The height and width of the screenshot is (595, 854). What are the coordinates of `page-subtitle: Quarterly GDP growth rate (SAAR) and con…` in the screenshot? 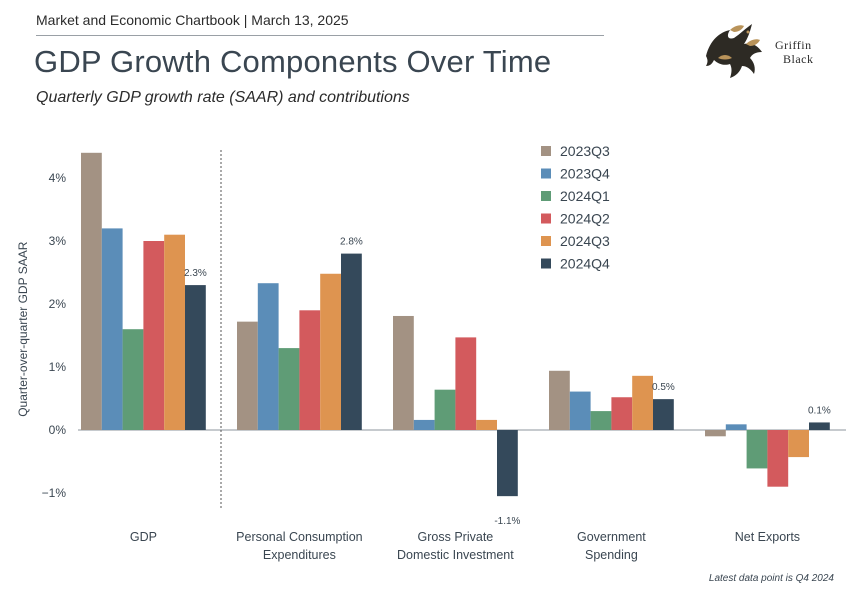 It's located at (223, 97).